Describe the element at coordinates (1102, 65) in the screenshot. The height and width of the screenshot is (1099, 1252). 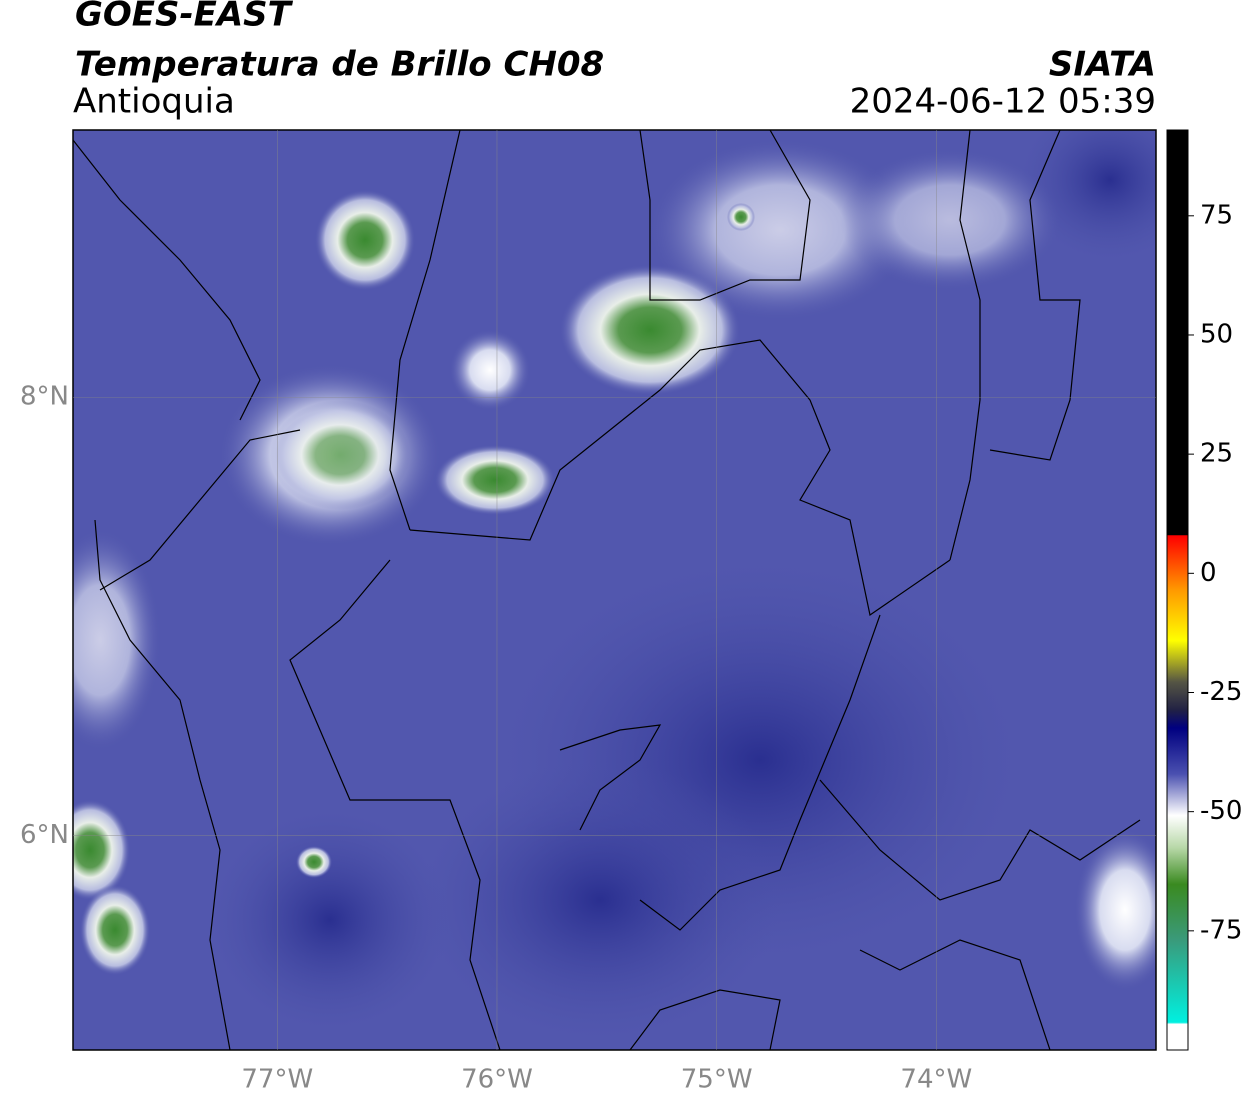
I see `source: SIATA` at that location.